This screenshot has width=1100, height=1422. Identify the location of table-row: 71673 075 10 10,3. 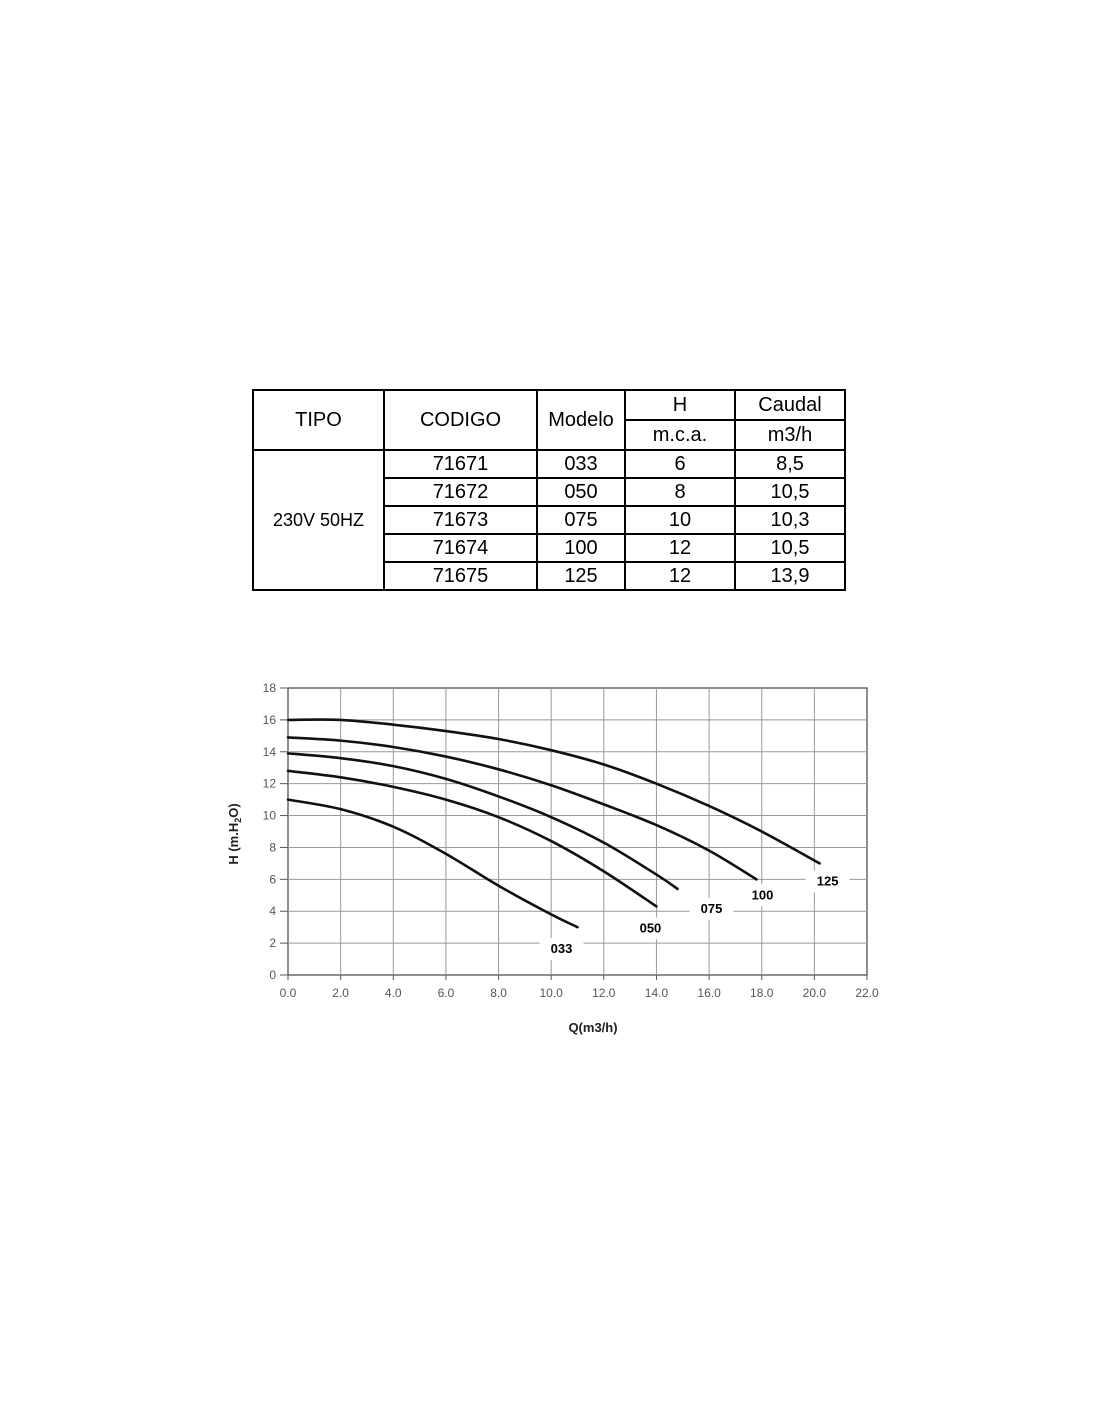
(549, 520).